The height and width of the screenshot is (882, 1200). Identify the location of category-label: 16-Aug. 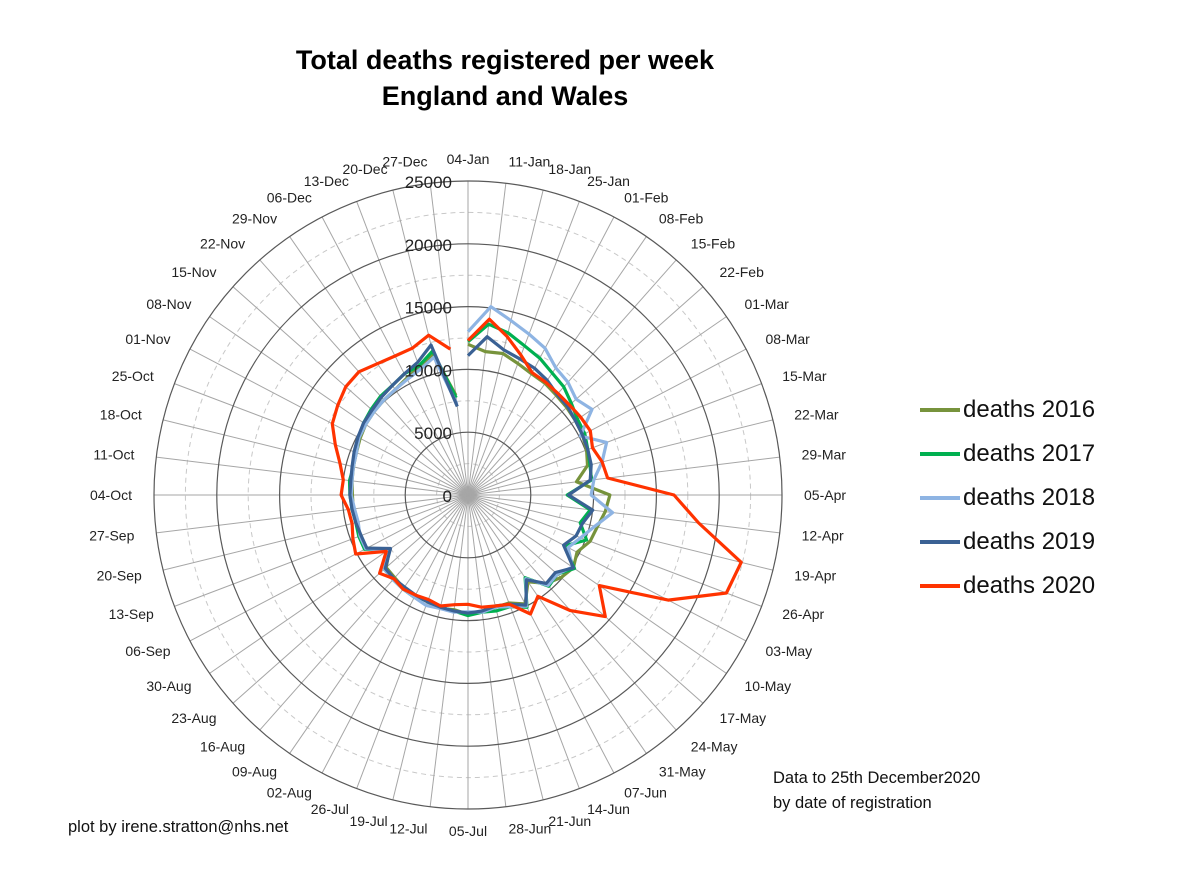
(222, 747).